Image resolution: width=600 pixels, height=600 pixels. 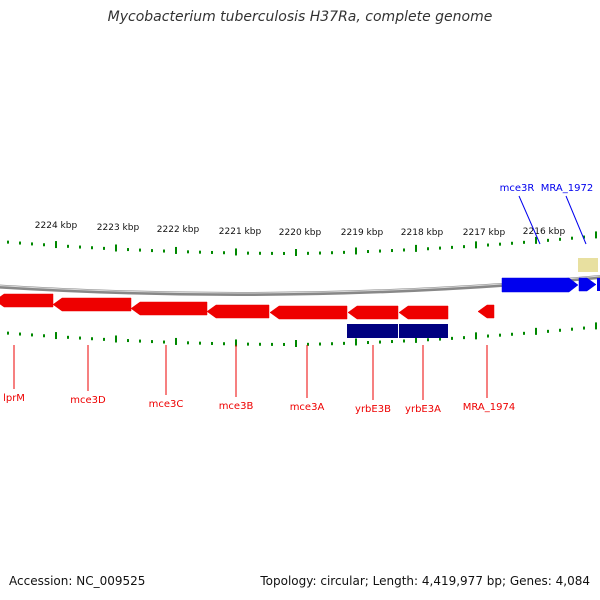 What do you see at coordinates (422, 233) in the screenshot?
I see `tick-label: 2218 kbp` at bounding box center [422, 233].